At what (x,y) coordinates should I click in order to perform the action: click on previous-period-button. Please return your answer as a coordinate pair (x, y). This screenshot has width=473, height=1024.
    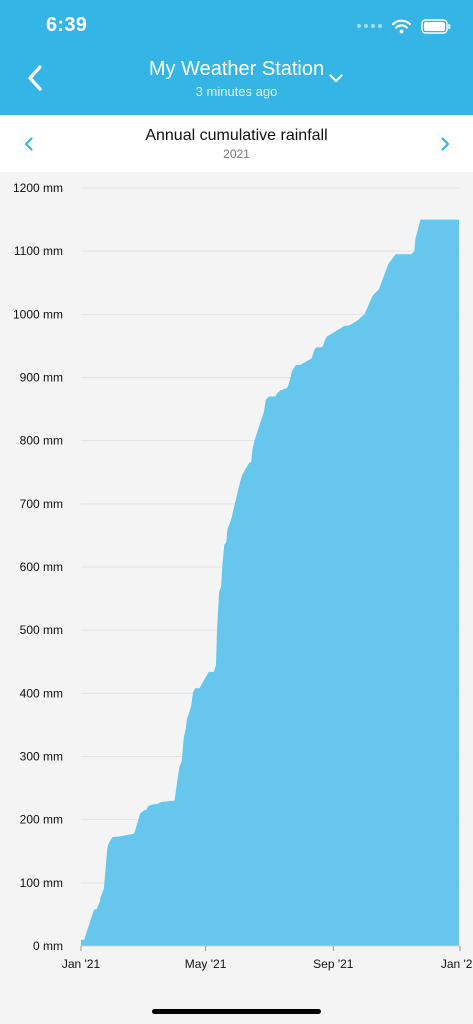
    Looking at the image, I should click on (28, 144).